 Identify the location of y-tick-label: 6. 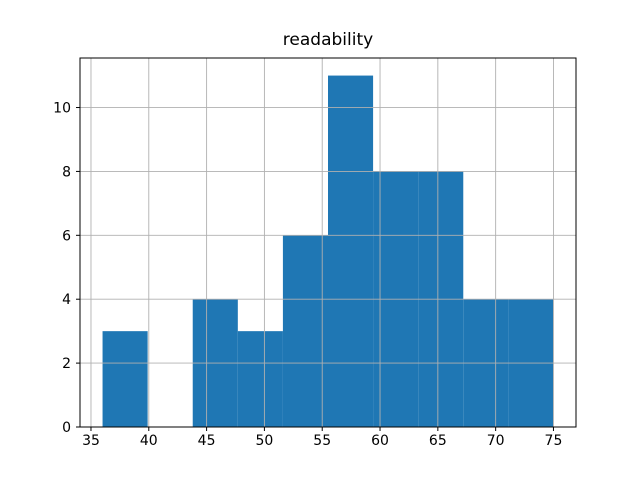
(66, 236).